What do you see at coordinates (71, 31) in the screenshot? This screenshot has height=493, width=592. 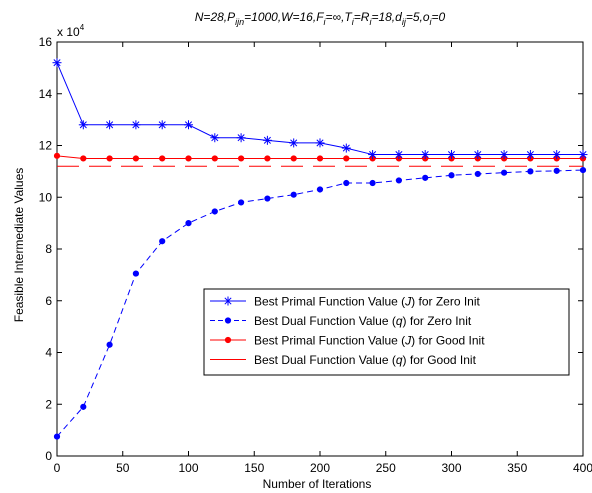 I see `y-multiplier-label: x 104` at bounding box center [71, 31].